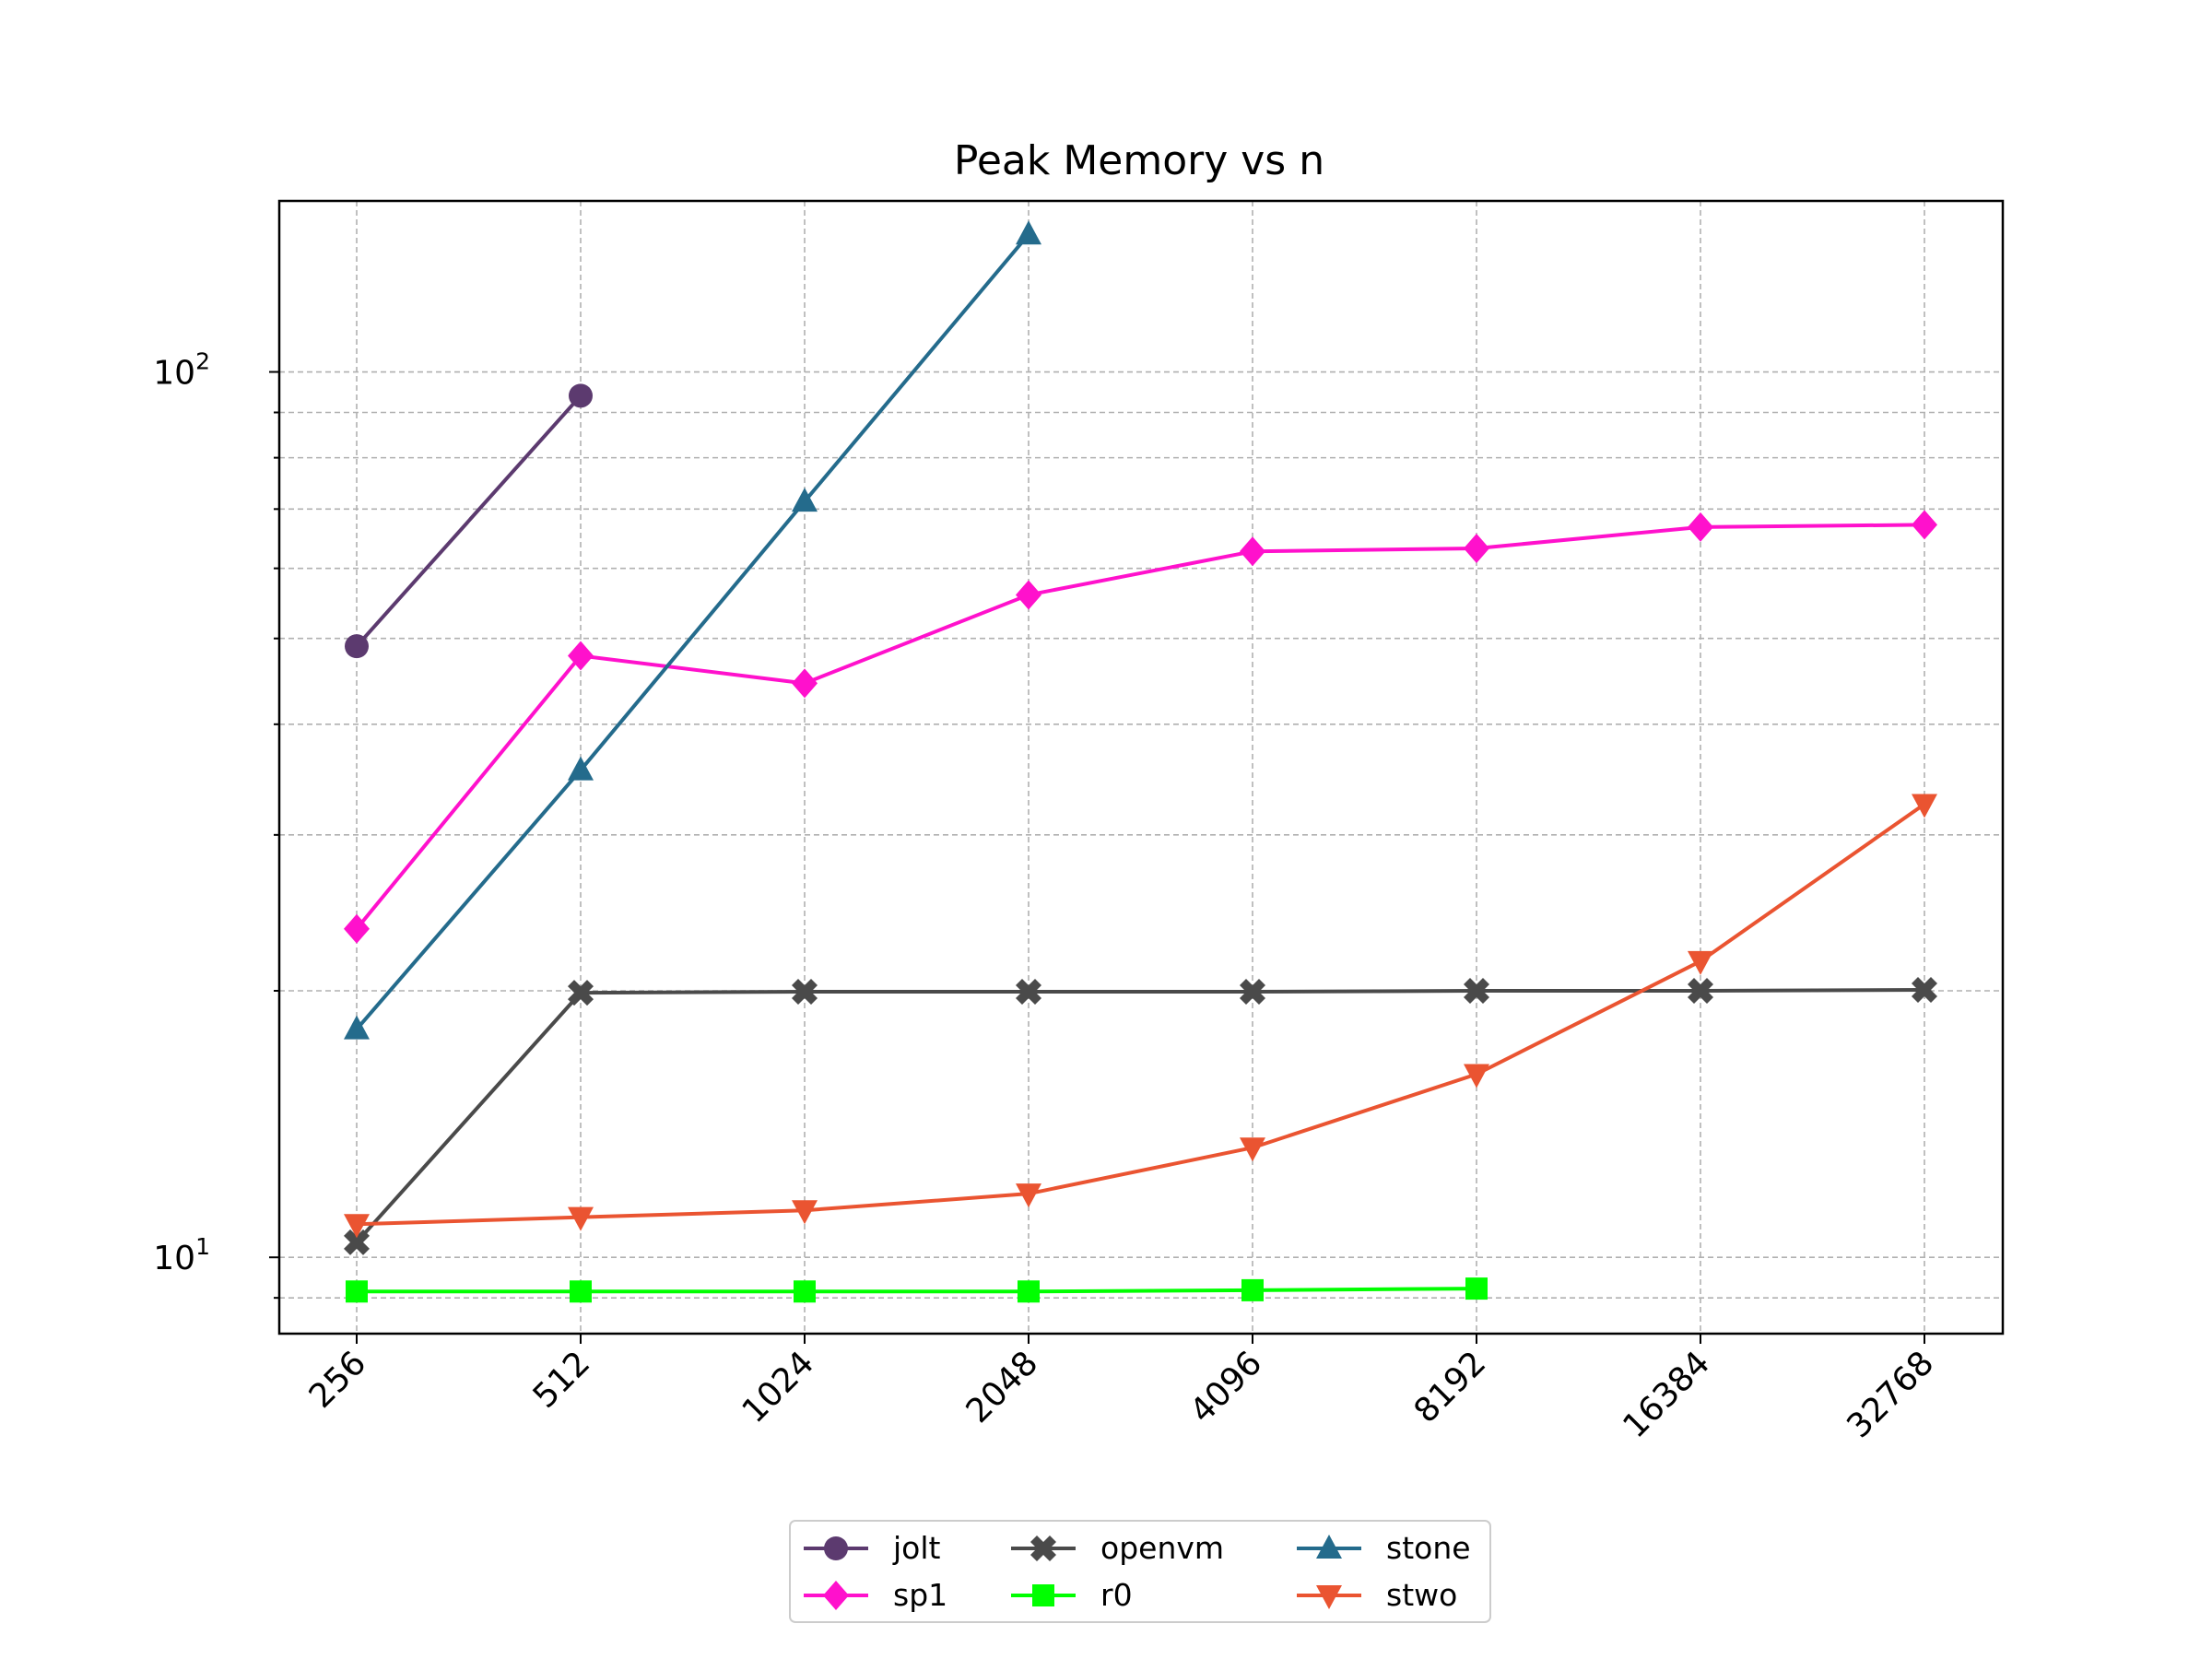 This screenshot has width=2212, height=1659. What do you see at coordinates (181, 370) in the screenshot?
I see `y-tick-label: 10²` at bounding box center [181, 370].